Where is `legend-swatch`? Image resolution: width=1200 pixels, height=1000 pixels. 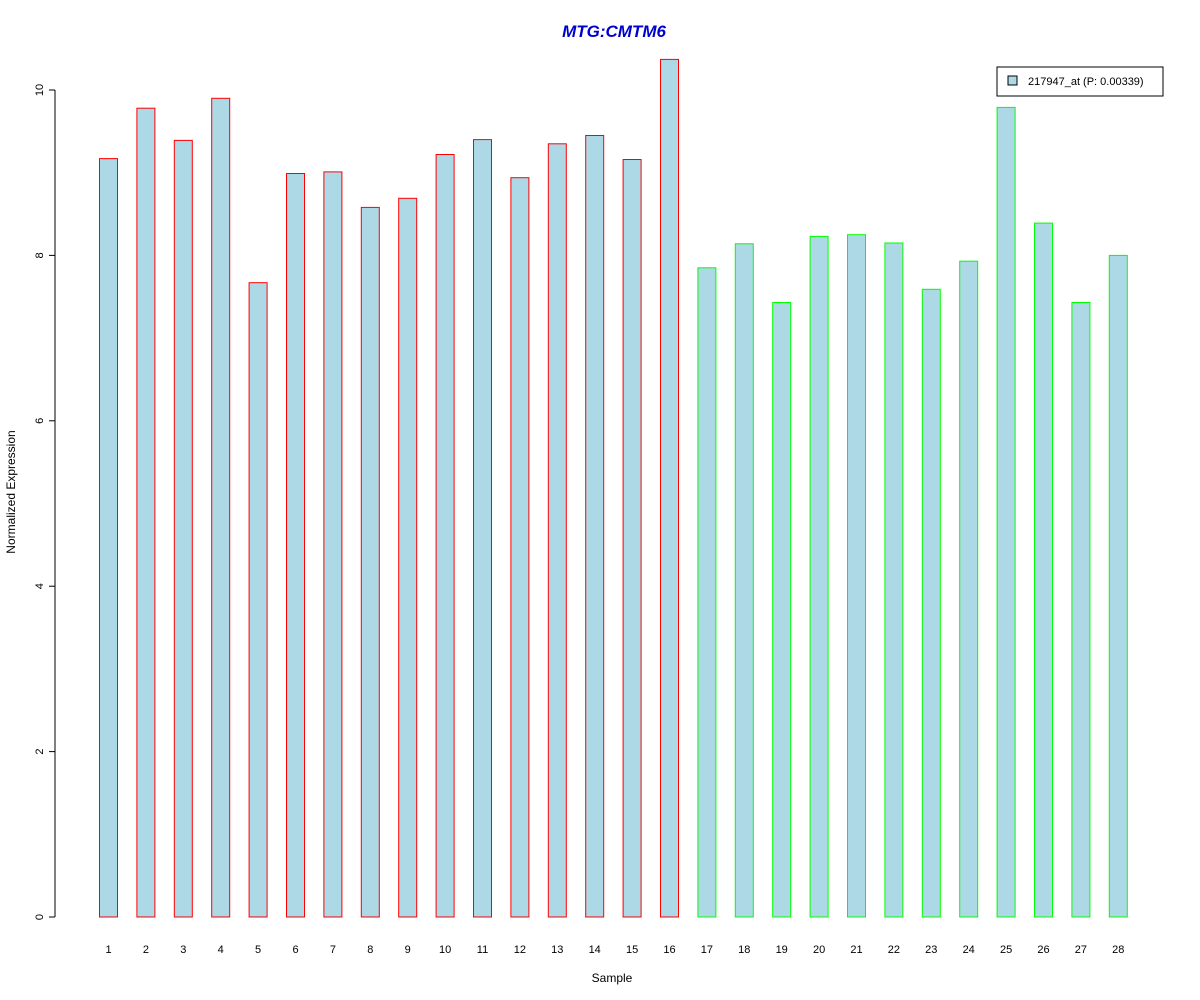
legend-swatch is located at coordinates (1012, 80).